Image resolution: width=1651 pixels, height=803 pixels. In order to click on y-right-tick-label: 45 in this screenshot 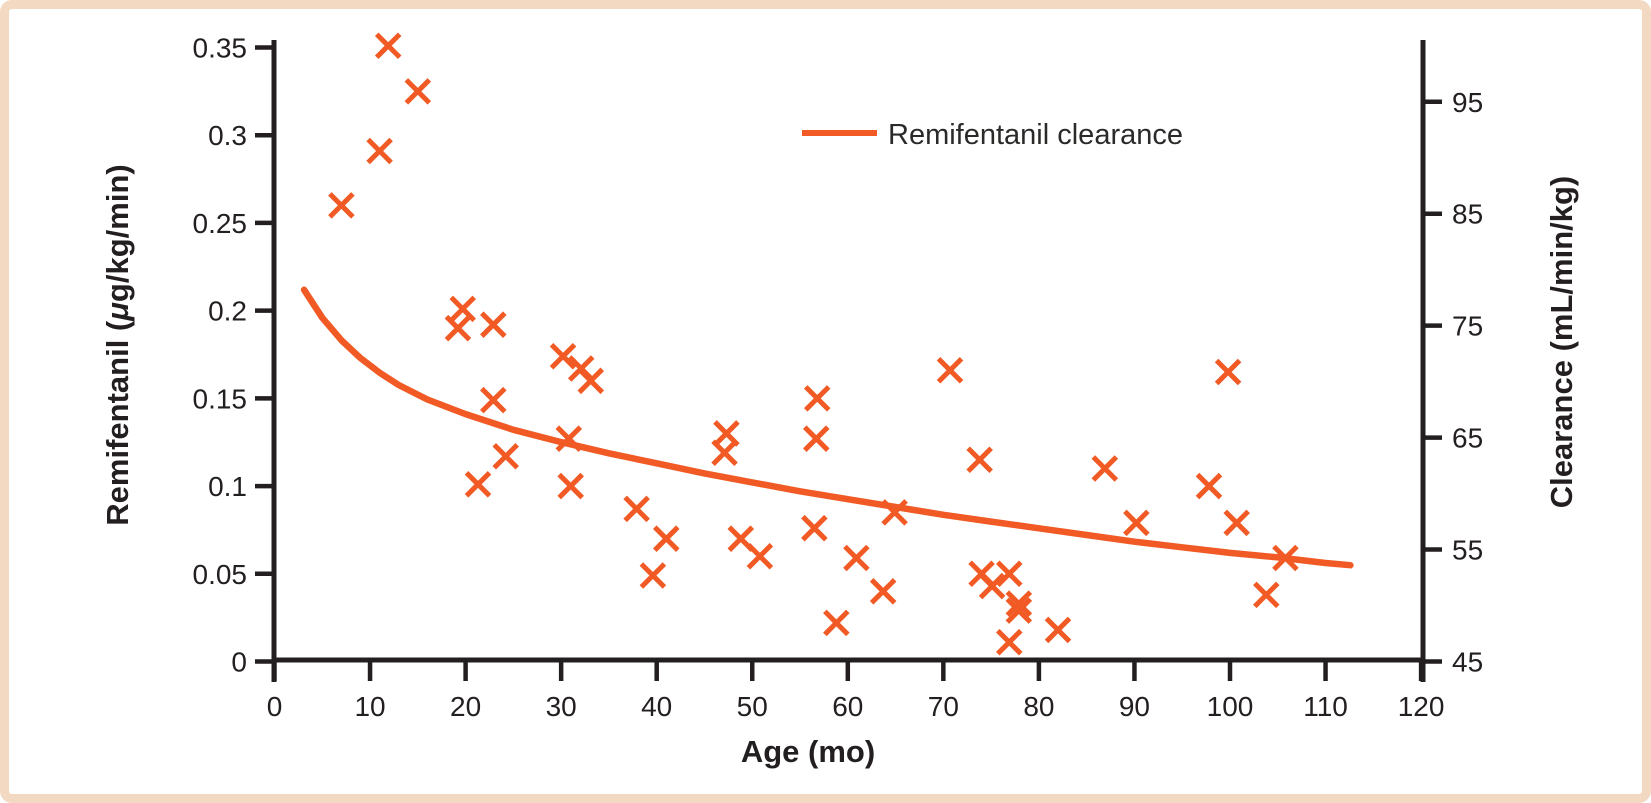, I will do `click(1467, 662)`.